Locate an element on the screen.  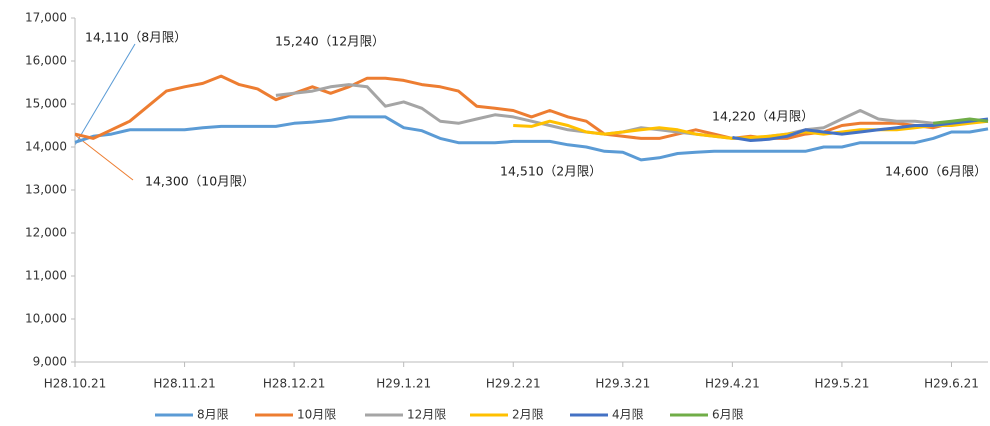
y-tick-label: 13,000 is located at coordinates (46, 190).